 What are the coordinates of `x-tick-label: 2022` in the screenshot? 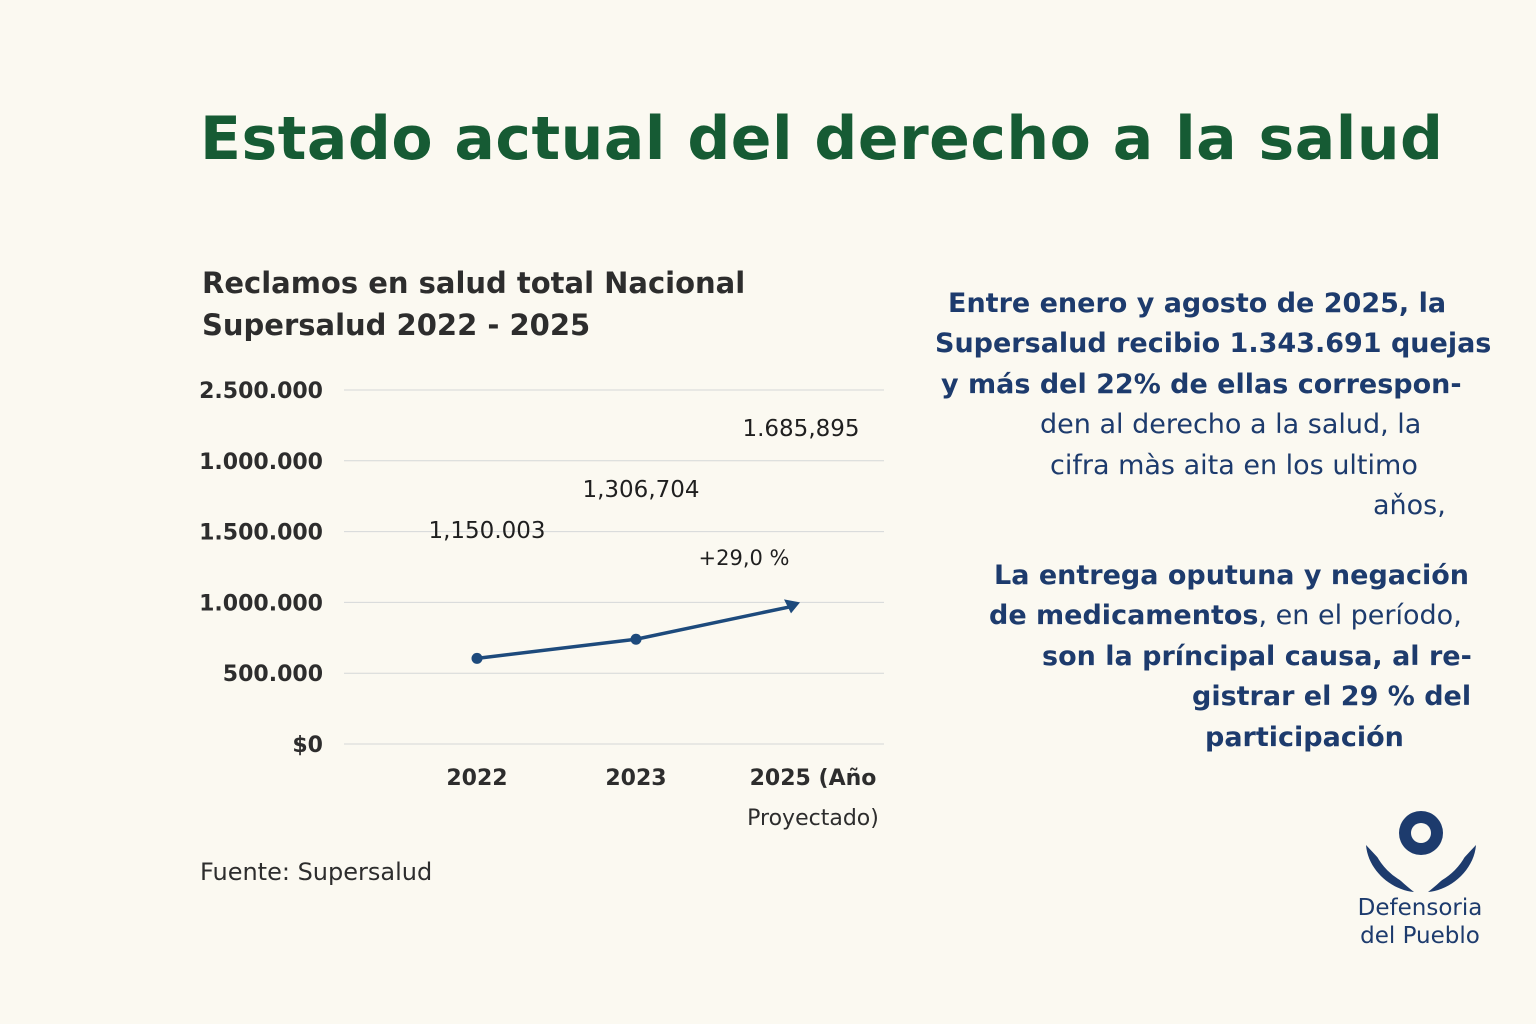 It's located at (476, 778).